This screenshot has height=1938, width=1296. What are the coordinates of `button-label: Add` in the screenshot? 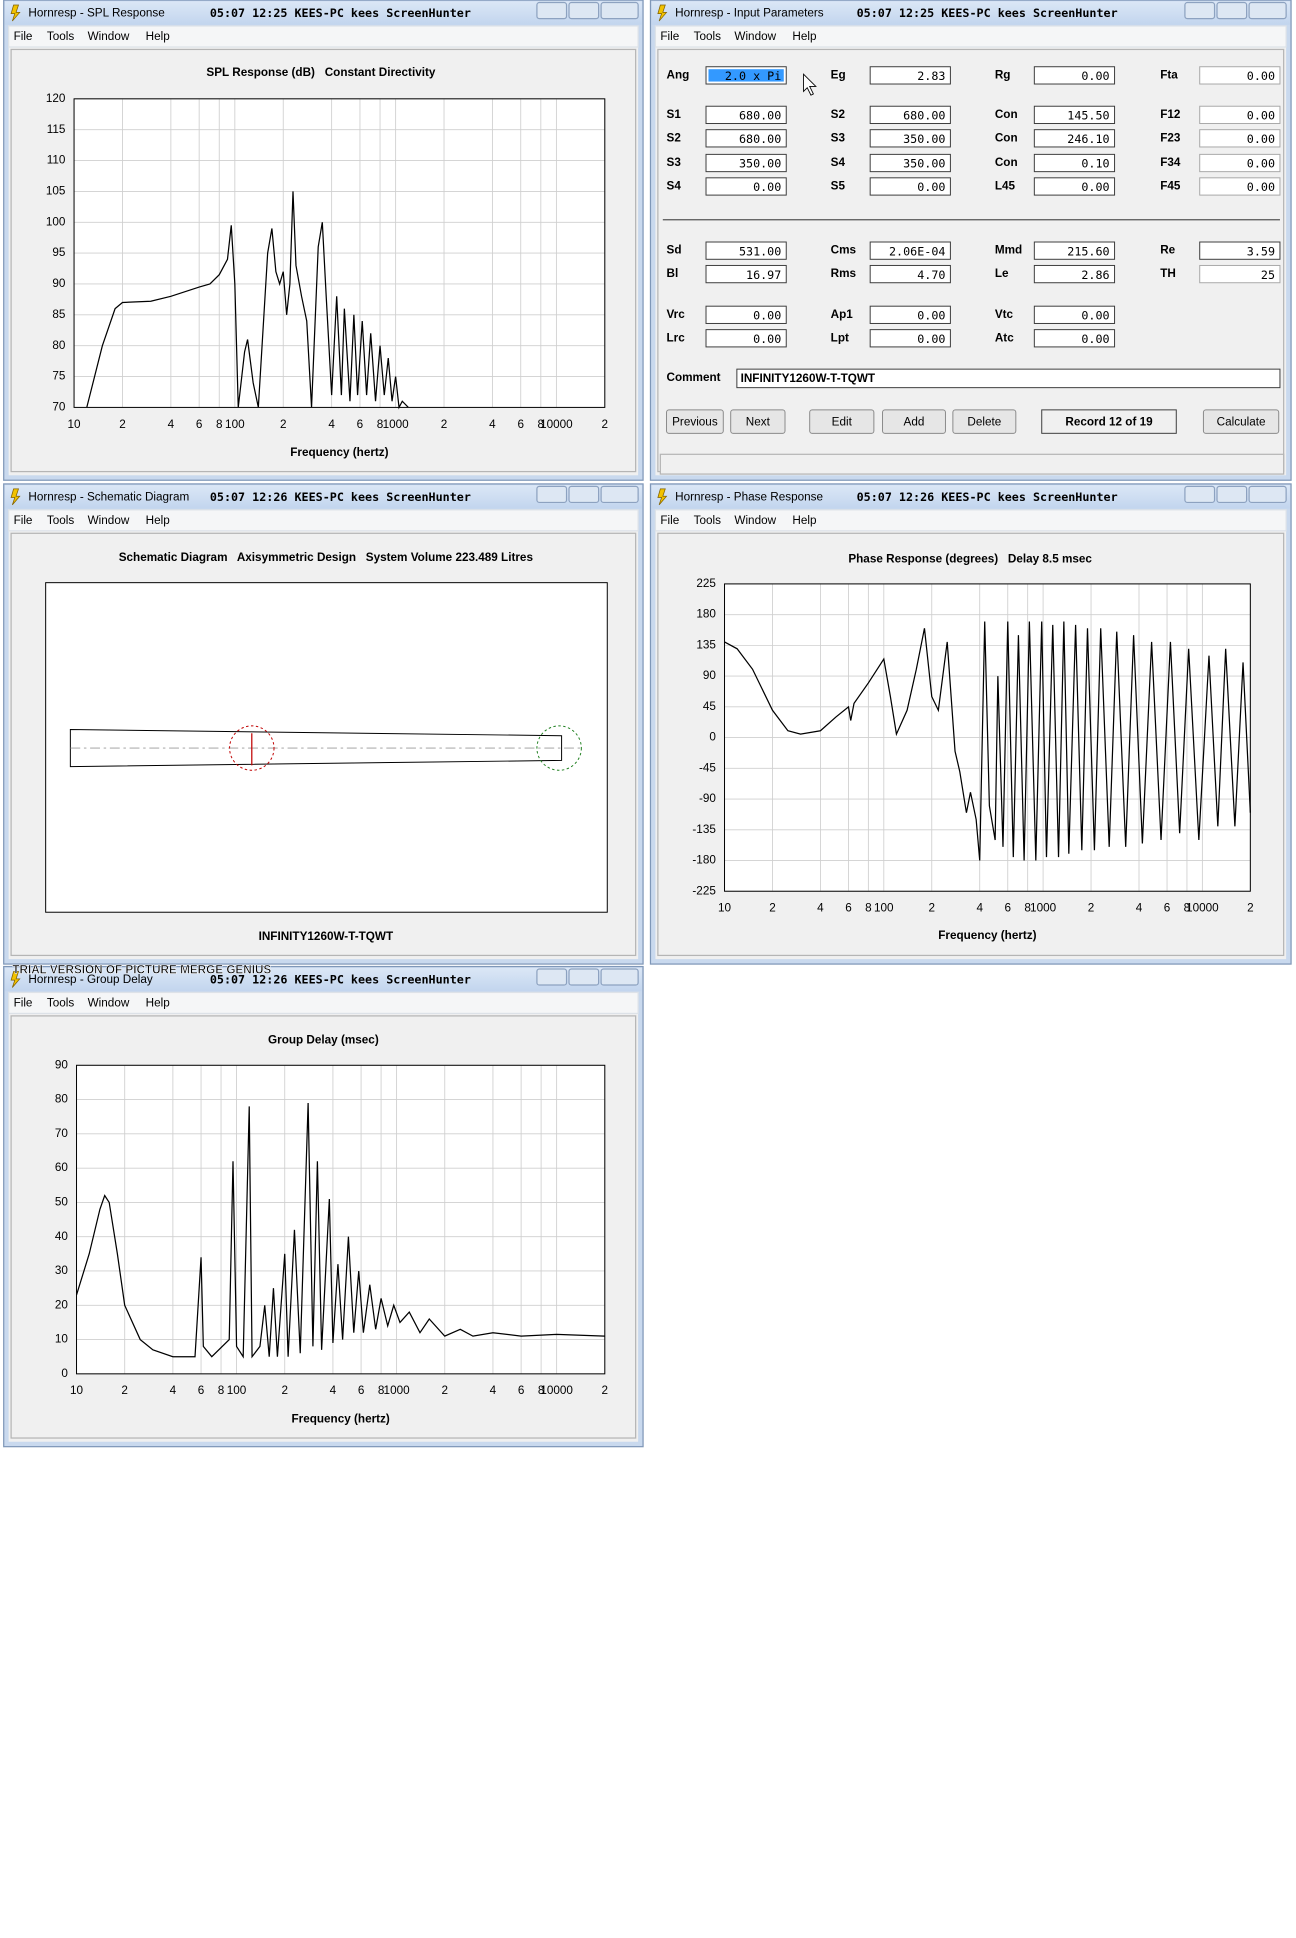 It's located at (914, 421).